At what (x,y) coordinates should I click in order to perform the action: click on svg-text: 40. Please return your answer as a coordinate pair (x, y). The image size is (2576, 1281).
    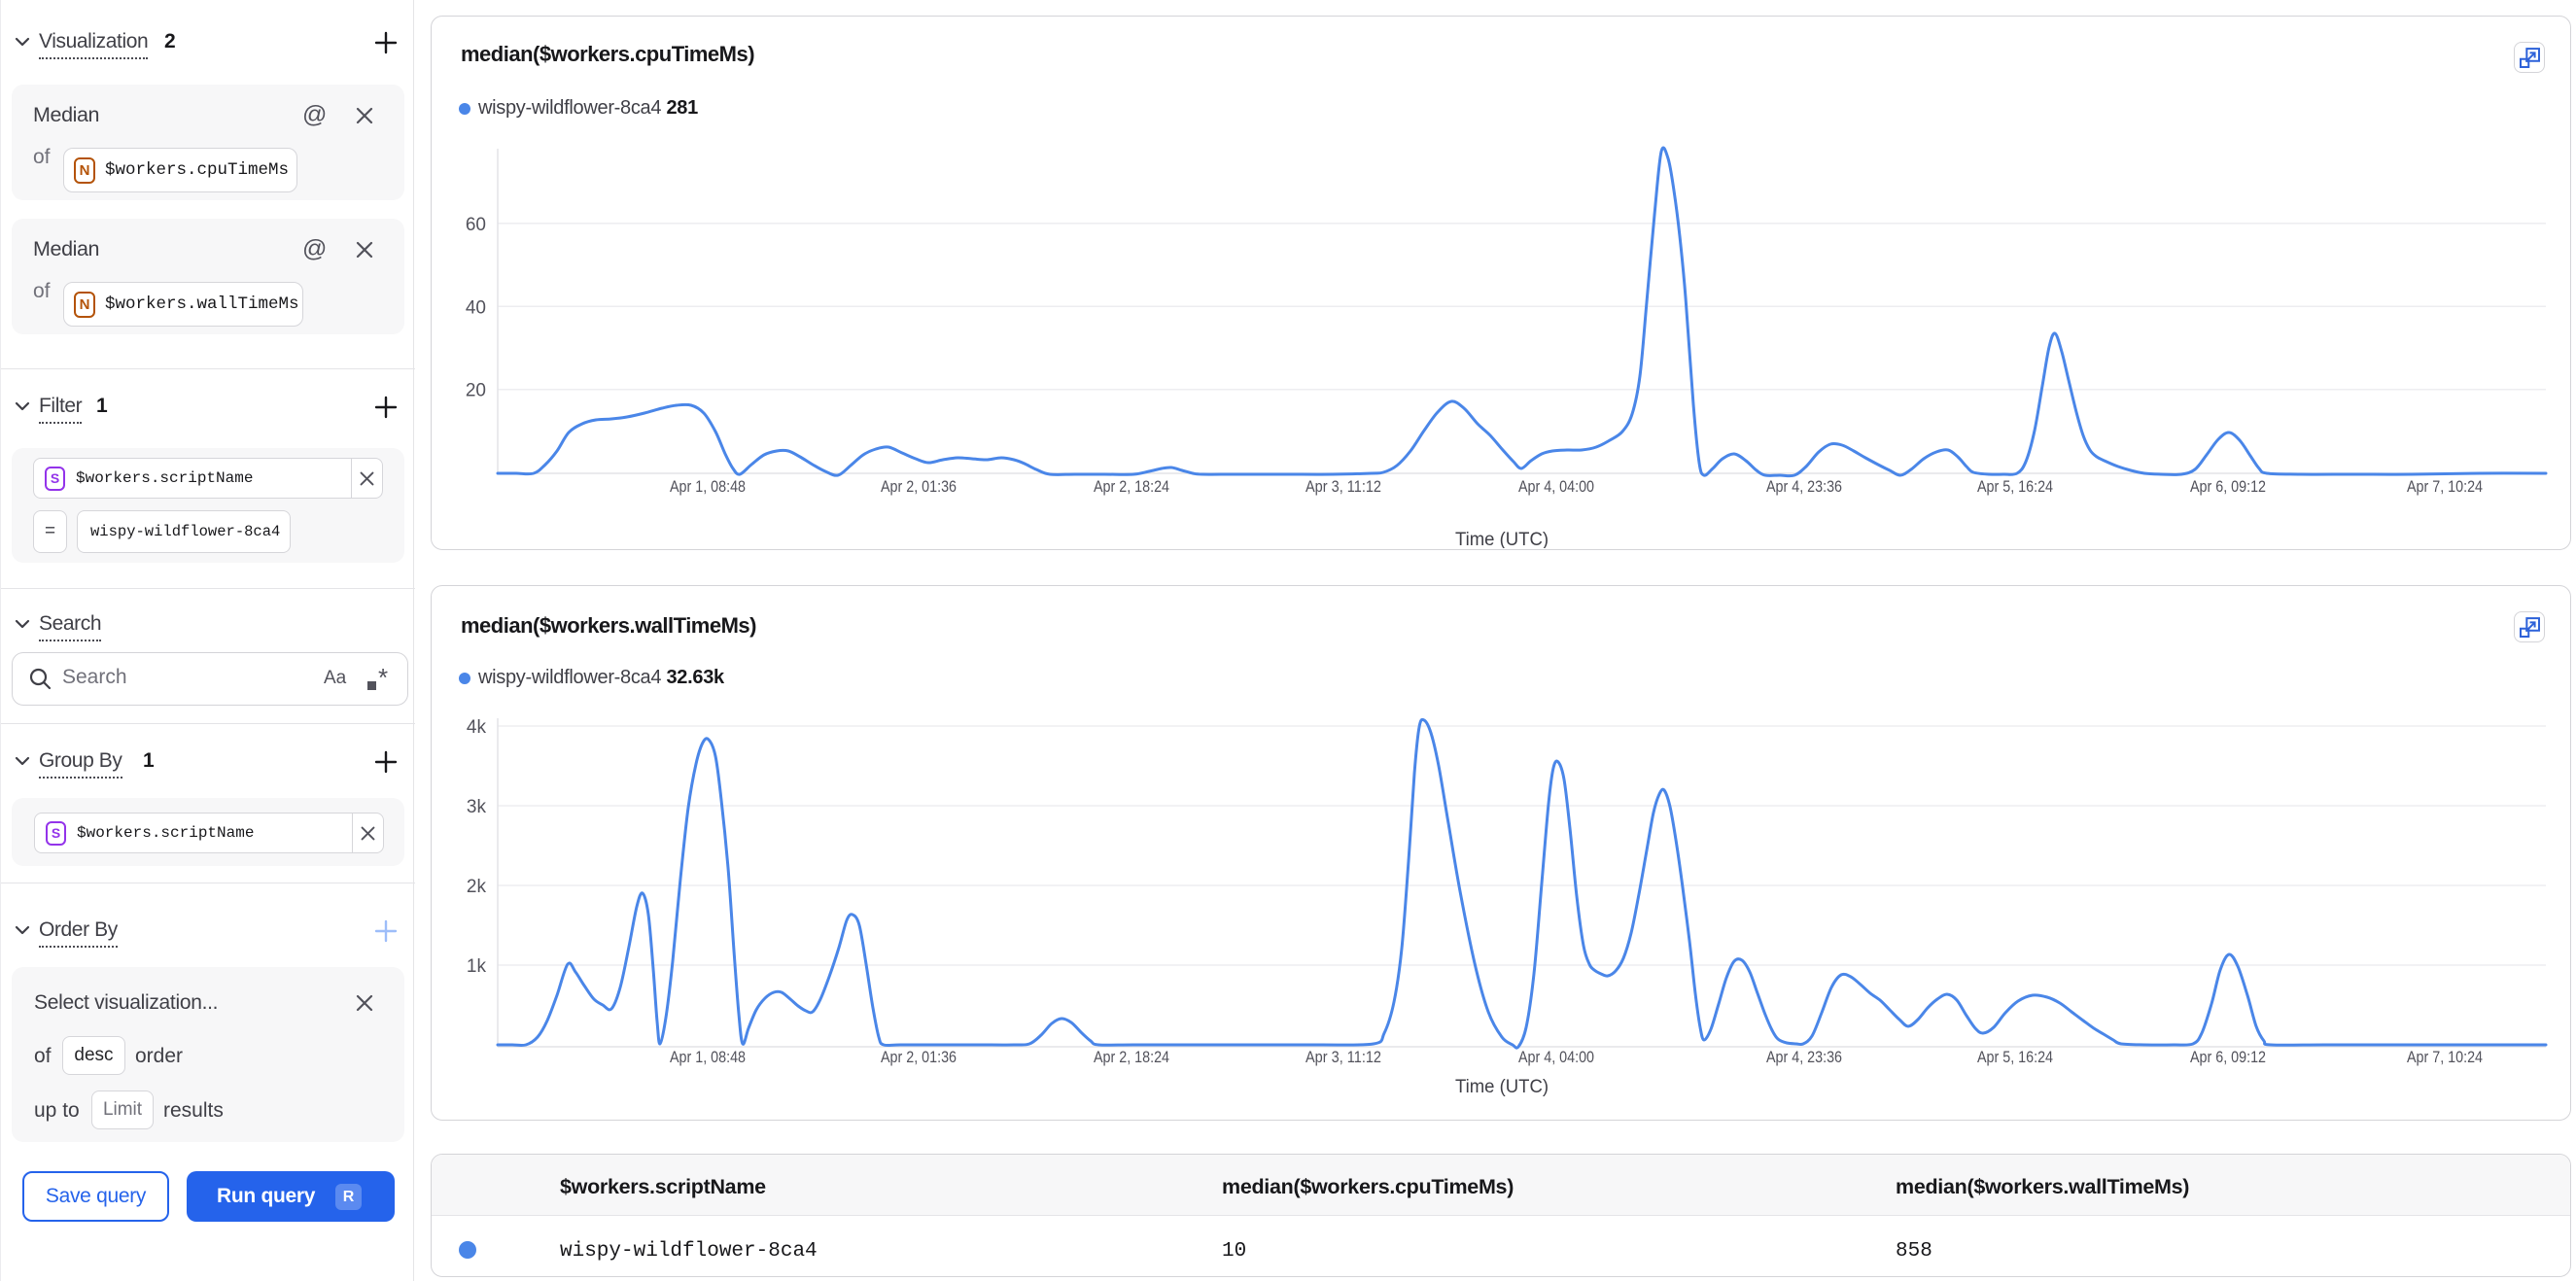
    Looking at the image, I should click on (476, 308).